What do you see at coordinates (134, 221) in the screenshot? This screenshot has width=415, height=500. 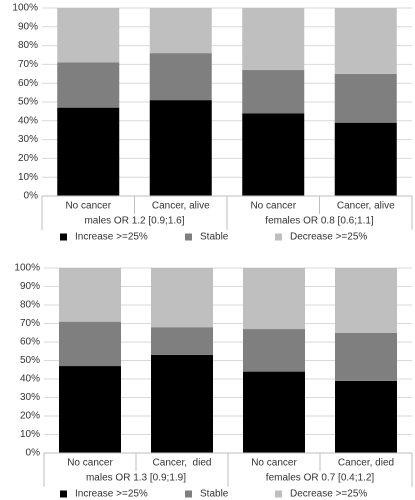 I see `group-label: males OR 1.2 [0.9;1.6]` at bounding box center [134, 221].